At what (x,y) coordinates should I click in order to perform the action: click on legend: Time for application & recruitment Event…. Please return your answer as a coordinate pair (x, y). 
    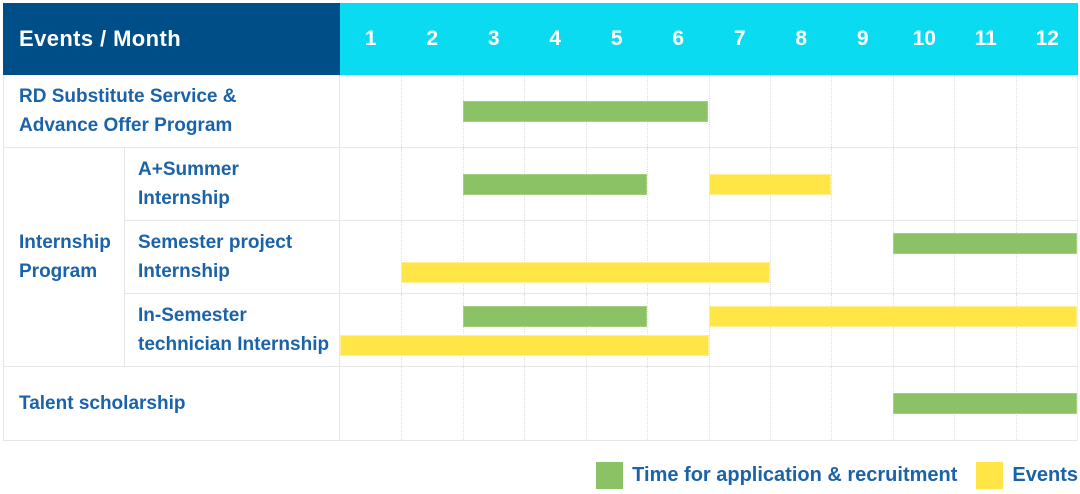
    Looking at the image, I should click on (837, 475).